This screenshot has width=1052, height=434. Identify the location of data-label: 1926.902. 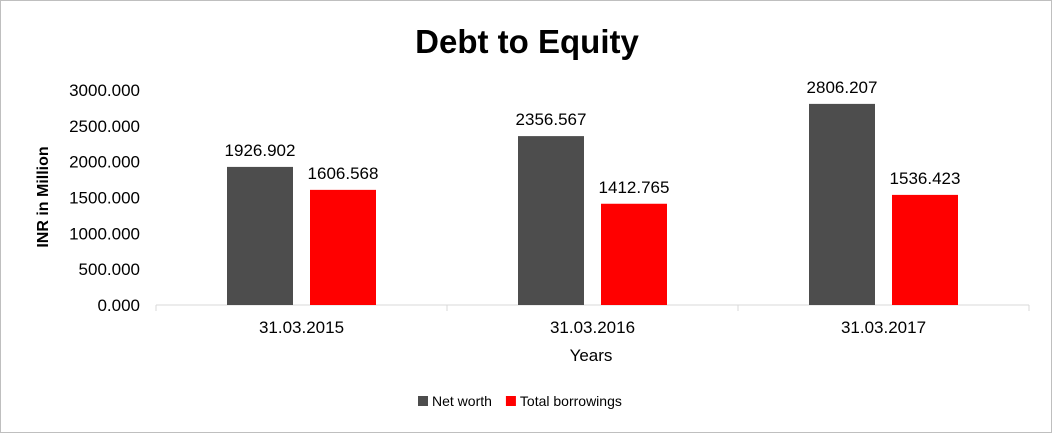
(260, 150).